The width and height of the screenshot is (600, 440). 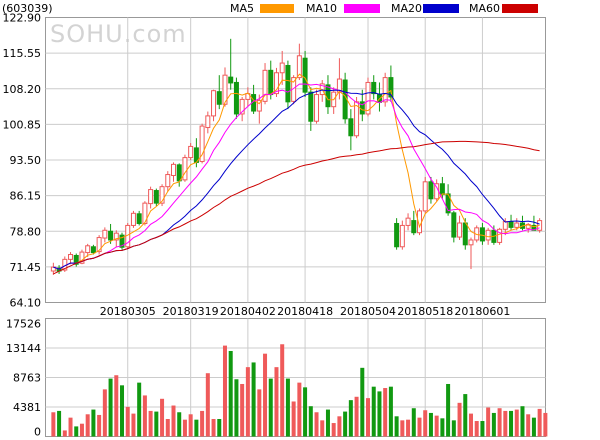 What do you see at coordinates (242, 8) in the screenshot?
I see `legend-ma5-label: MA5` at bounding box center [242, 8].